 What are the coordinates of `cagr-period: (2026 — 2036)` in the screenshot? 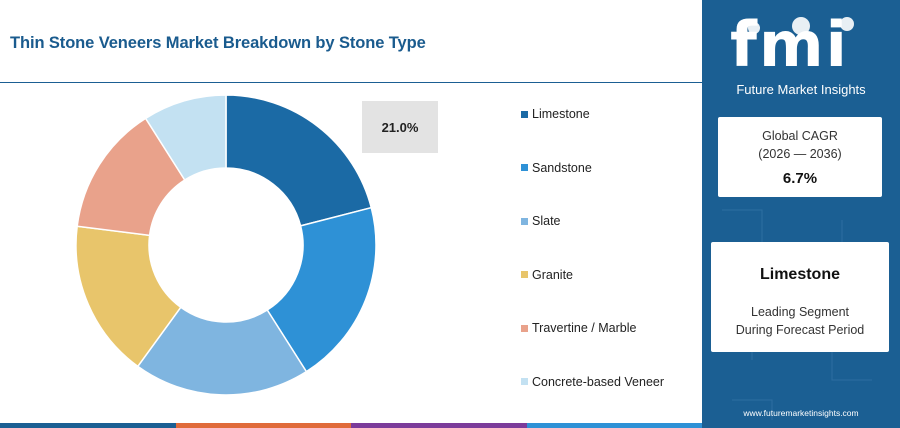 It's located at (800, 154).